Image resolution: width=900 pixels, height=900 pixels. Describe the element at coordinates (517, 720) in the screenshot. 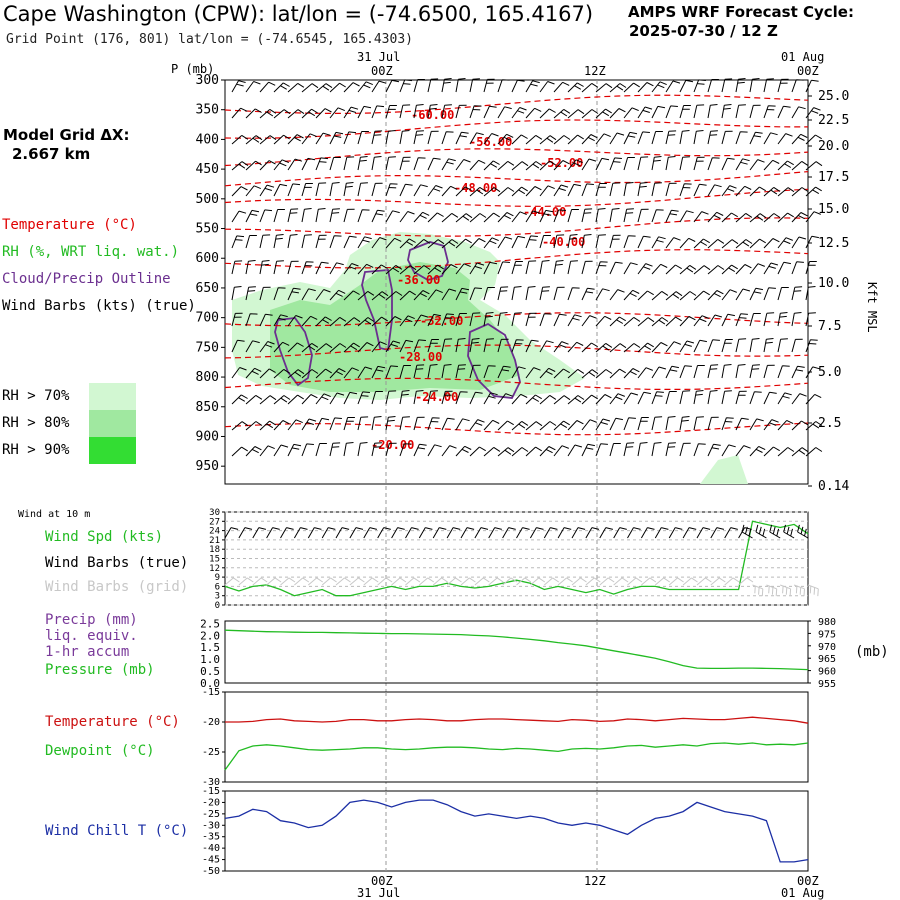

I see `temperature-line` at that location.